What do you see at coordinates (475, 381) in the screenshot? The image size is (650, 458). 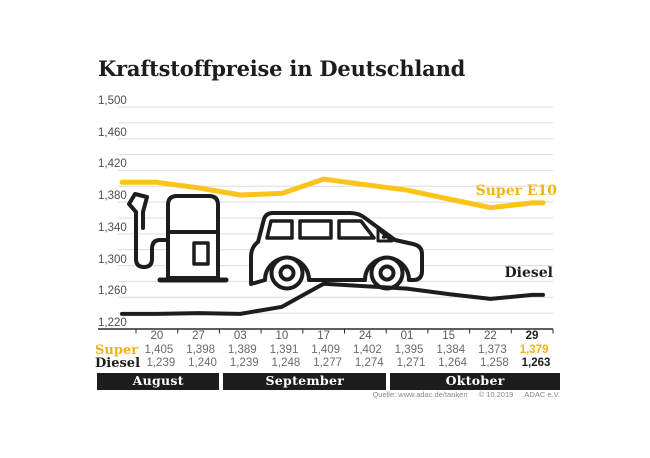 I see `month-band-oktober: Oktober` at bounding box center [475, 381].